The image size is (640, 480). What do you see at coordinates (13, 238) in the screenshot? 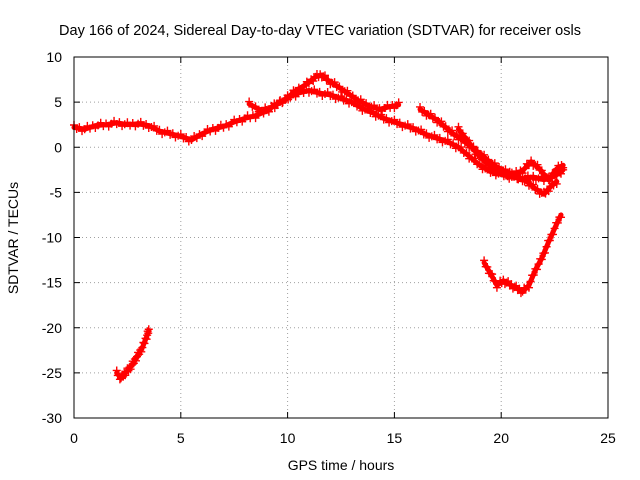
I see `y-axis-label: SDTVAR / TECUs` at bounding box center [13, 238].